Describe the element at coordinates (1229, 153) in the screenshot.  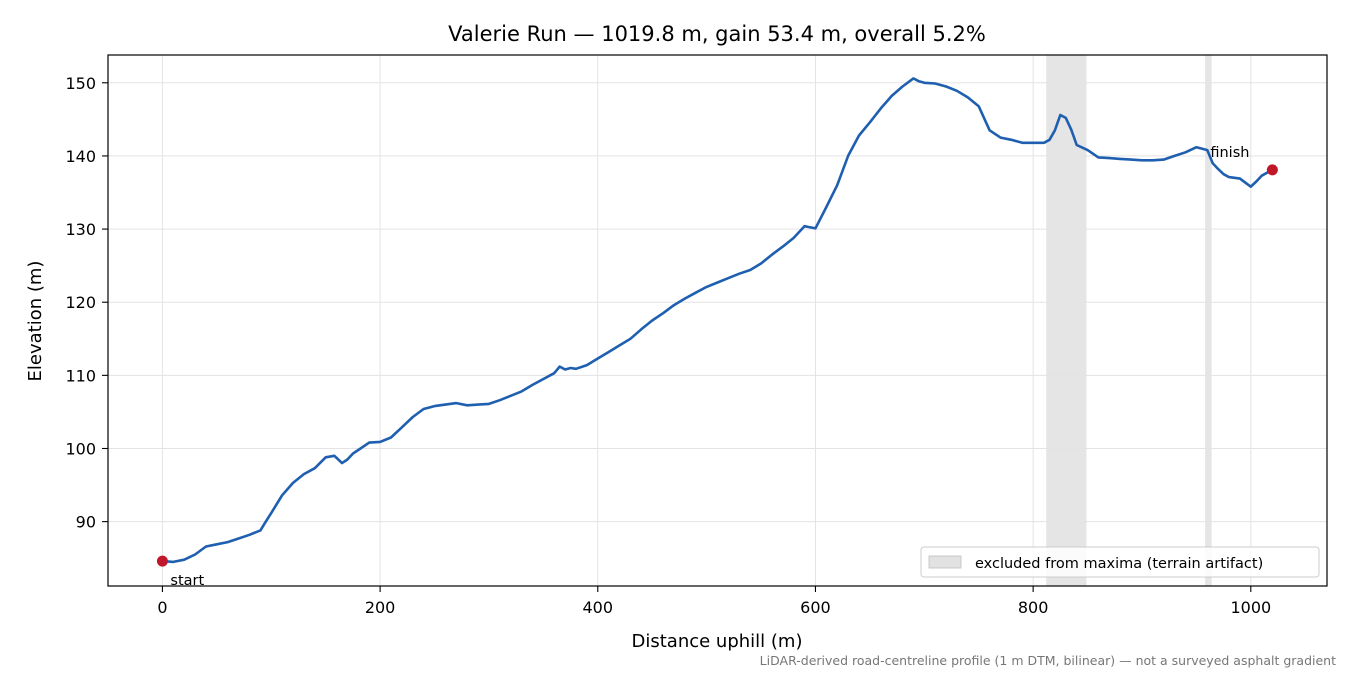
I see `finish-label: finish` at that location.